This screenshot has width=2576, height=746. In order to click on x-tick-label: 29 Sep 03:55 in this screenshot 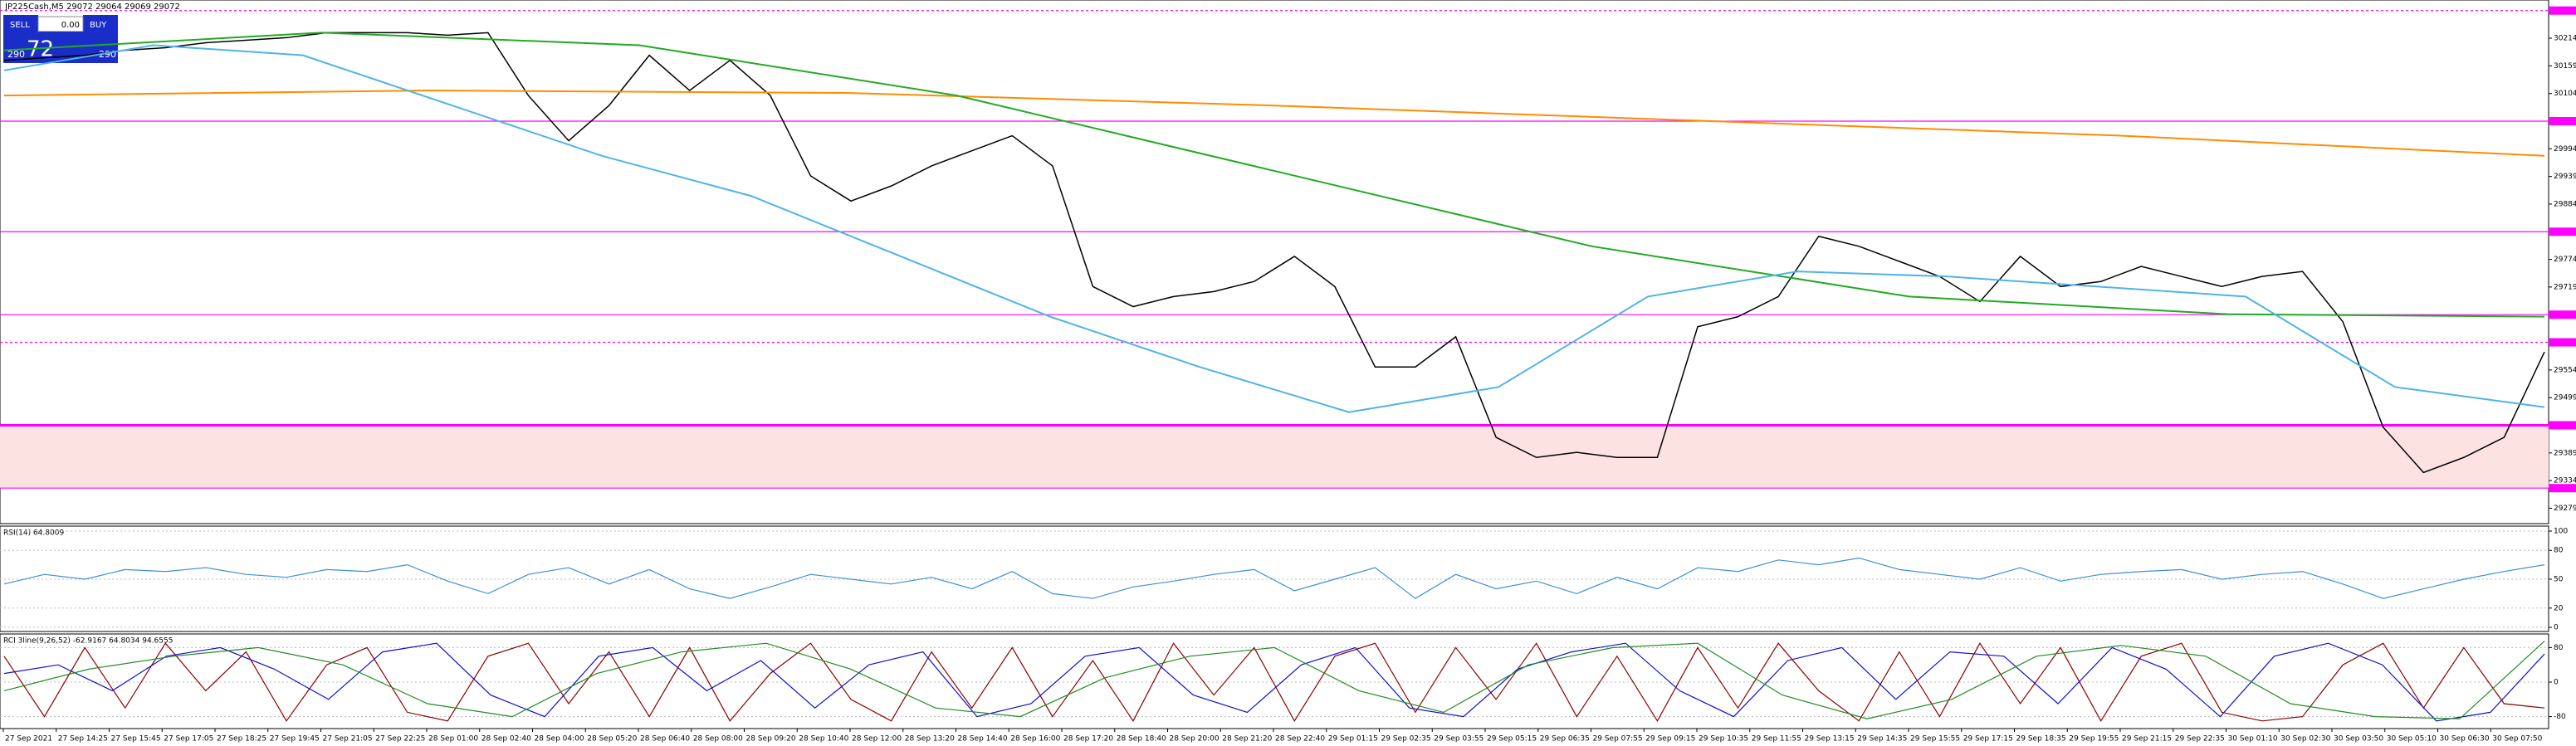, I will do `click(1459, 739)`.